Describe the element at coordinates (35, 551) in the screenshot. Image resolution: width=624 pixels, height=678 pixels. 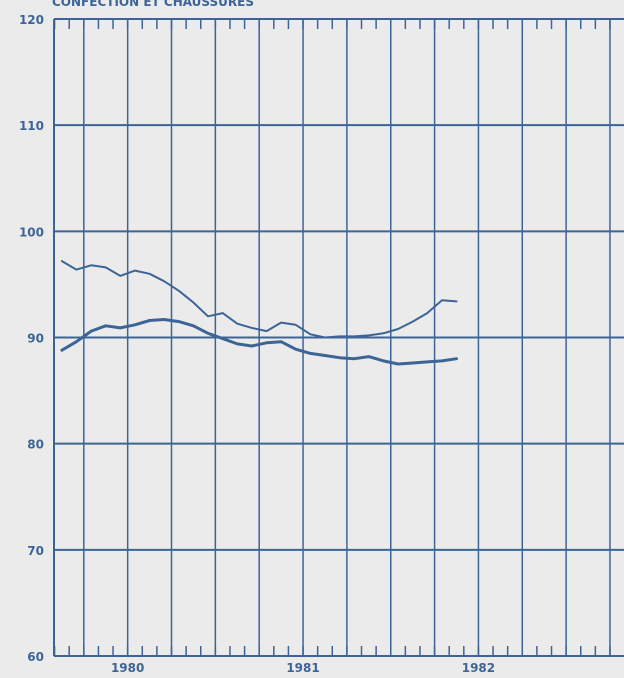
I see `y-tick-label: 70` at that location.